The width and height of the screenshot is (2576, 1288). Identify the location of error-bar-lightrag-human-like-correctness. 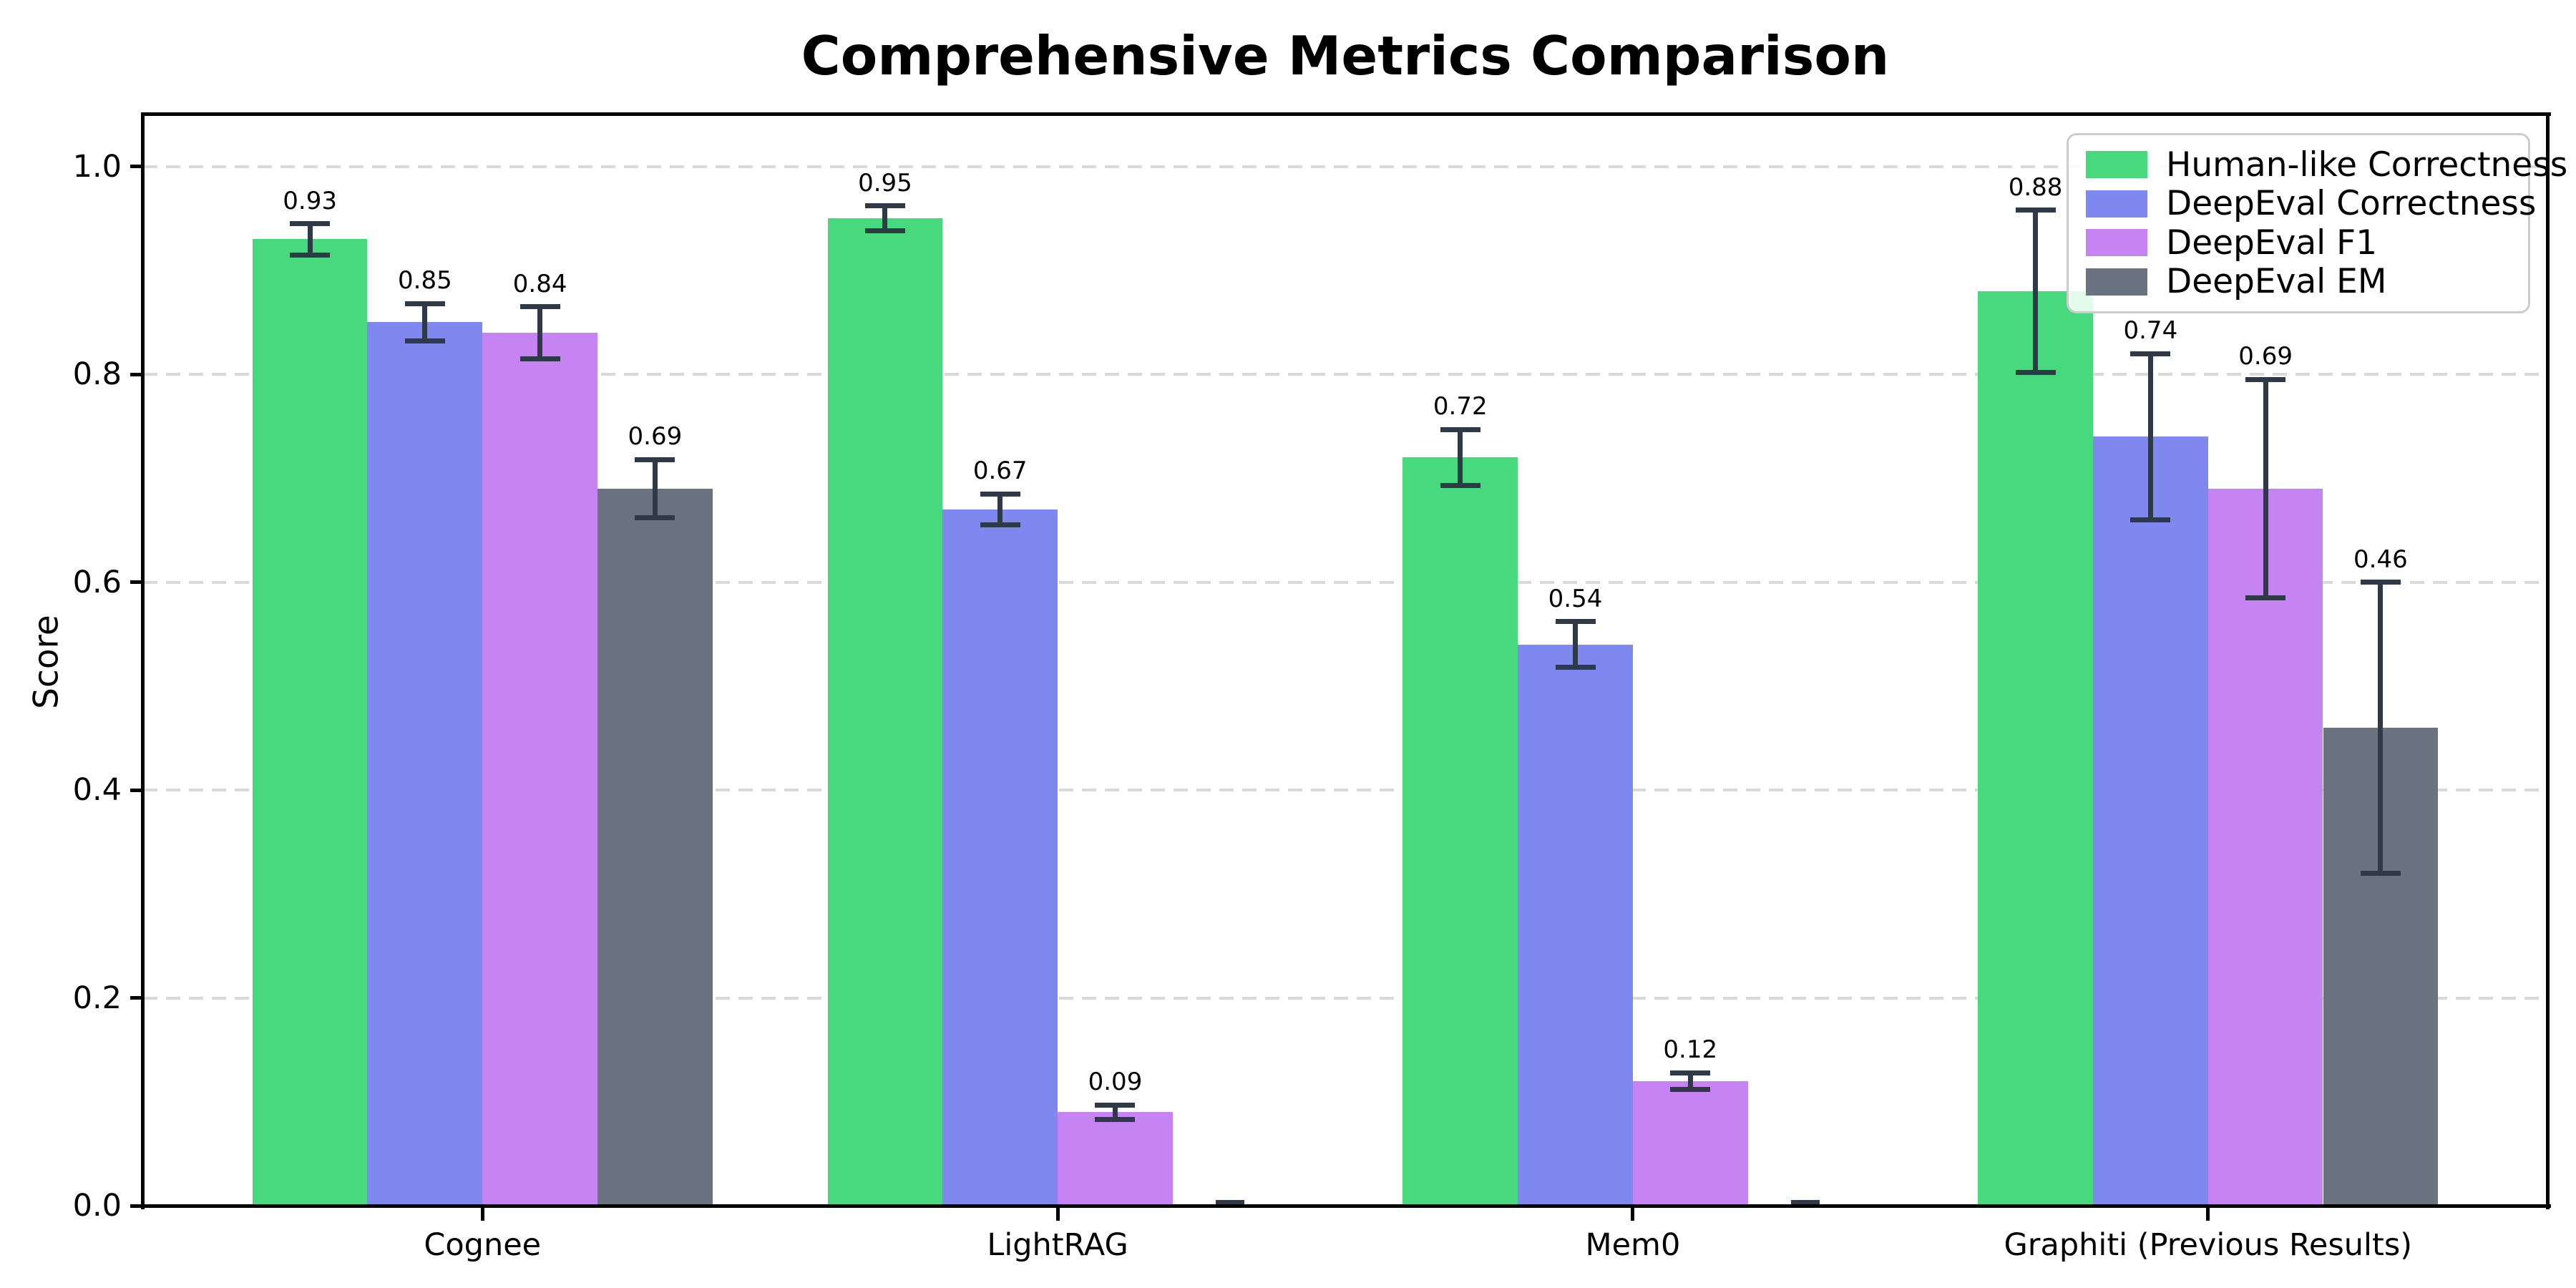
(885, 218).